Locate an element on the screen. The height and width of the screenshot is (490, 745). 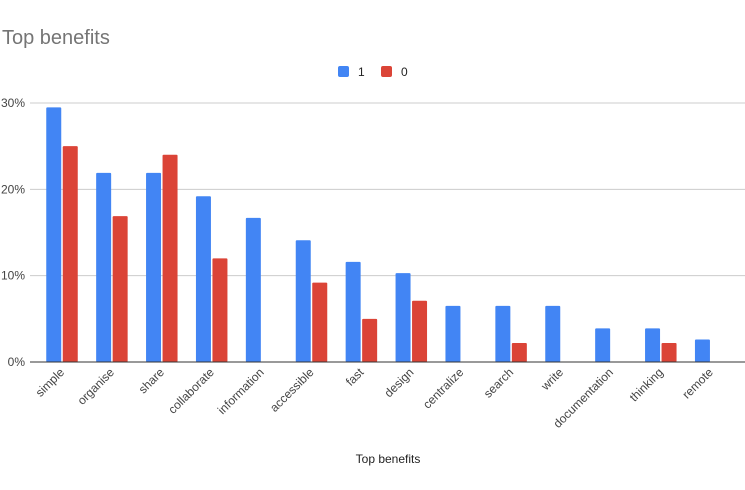
x-tick-label: accessible is located at coordinates (292, 390).